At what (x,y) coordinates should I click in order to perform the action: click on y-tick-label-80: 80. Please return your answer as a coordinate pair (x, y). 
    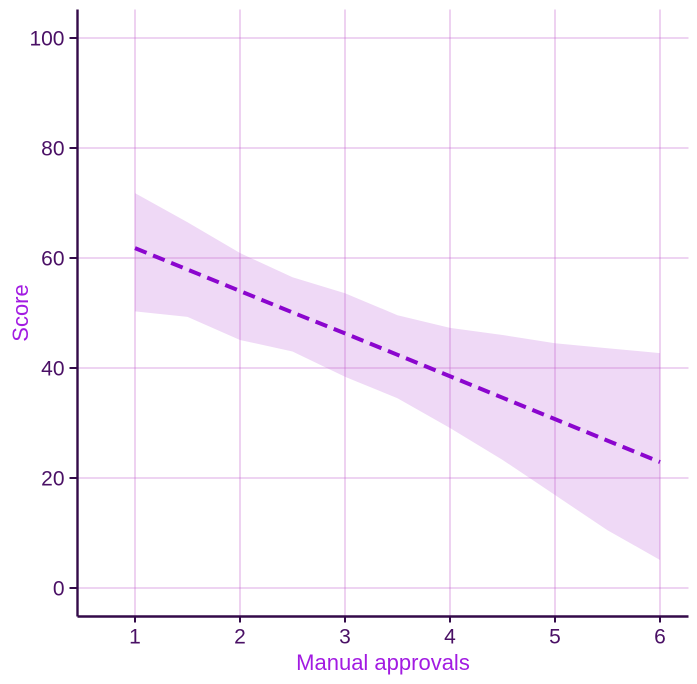
    Looking at the image, I should click on (52, 149).